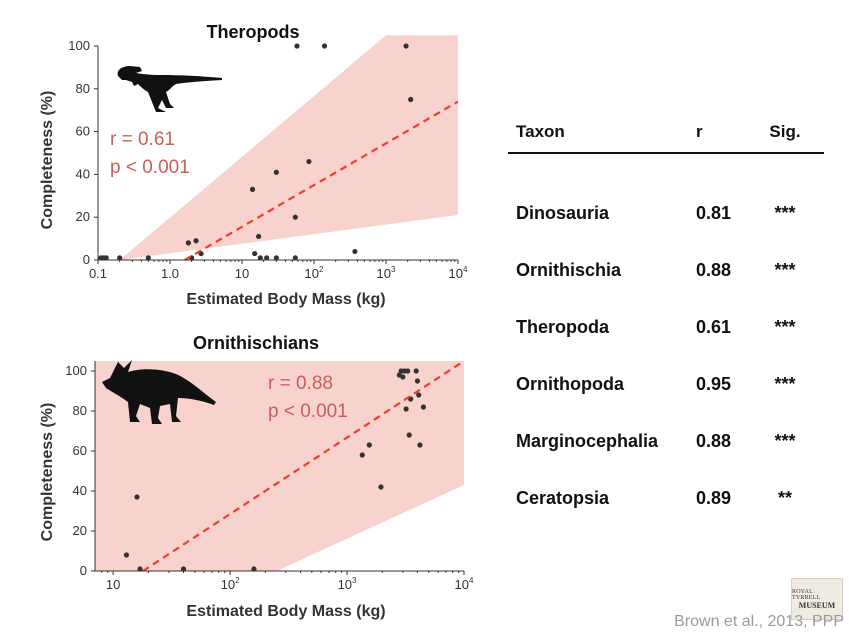 Image resolution: width=854 pixels, height=640 pixels. I want to click on row-taxon: Ceratopsia, so click(563, 498).